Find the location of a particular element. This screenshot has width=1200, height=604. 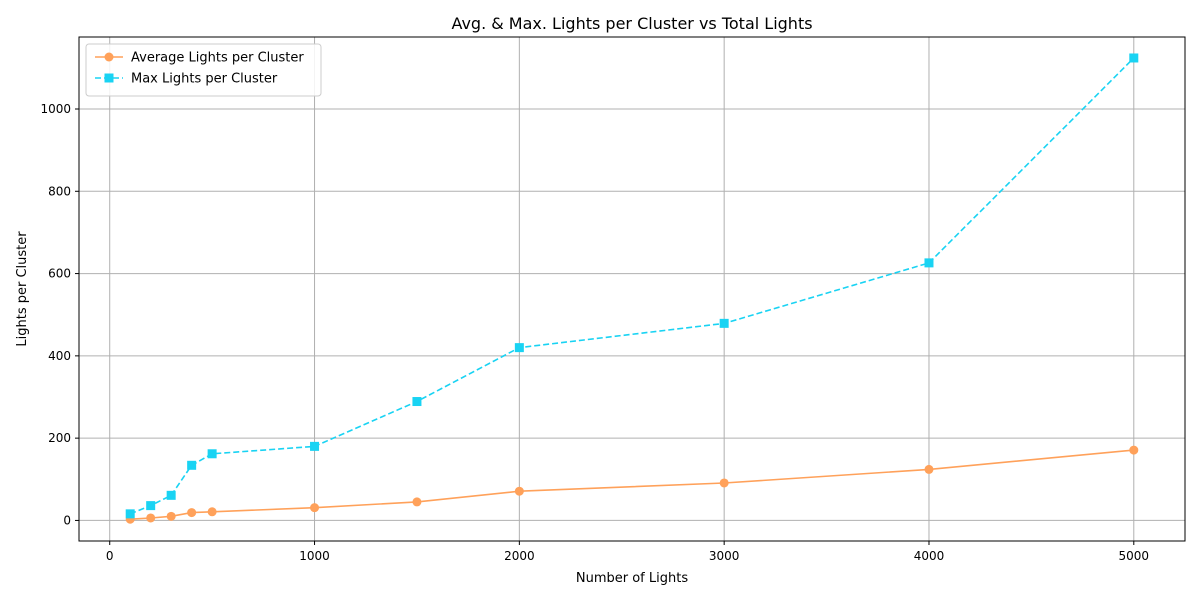

x-tick-label: 0 is located at coordinates (110, 556).